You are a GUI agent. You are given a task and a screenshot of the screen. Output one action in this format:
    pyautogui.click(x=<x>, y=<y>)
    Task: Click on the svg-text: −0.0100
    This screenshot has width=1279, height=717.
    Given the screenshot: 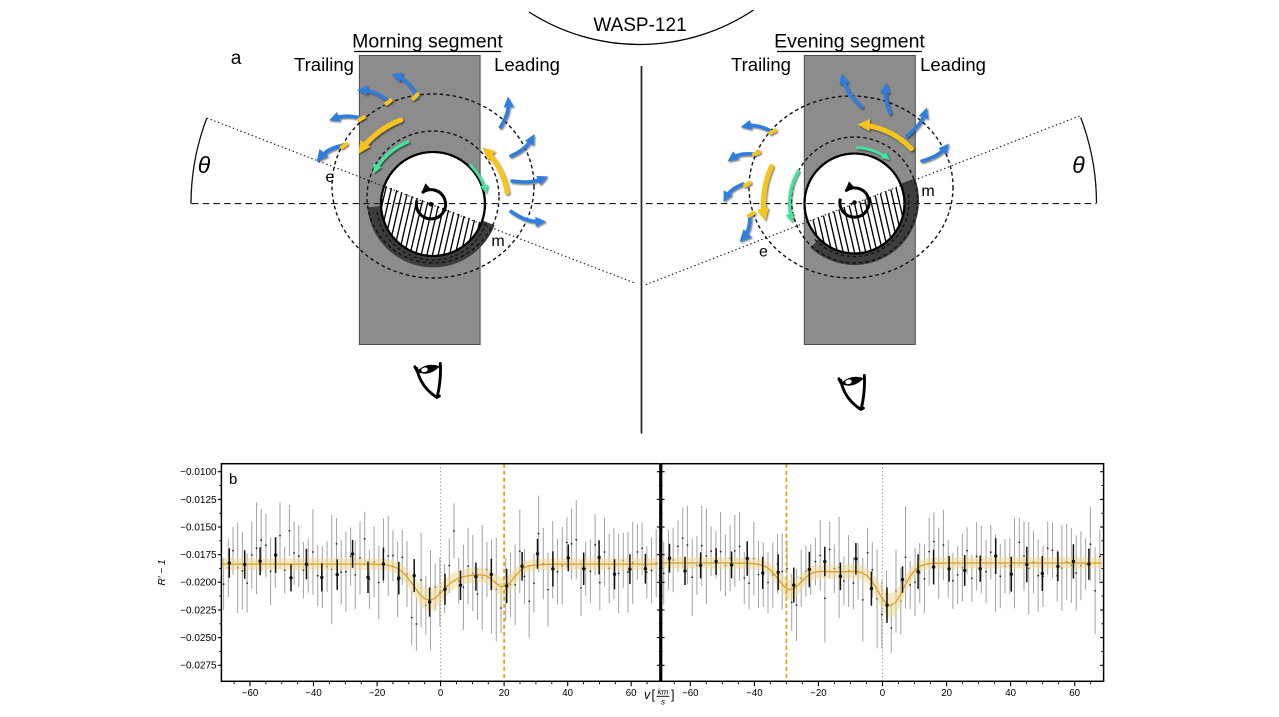 What is the action you would take?
    pyautogui.click(x=198, y=472)
    